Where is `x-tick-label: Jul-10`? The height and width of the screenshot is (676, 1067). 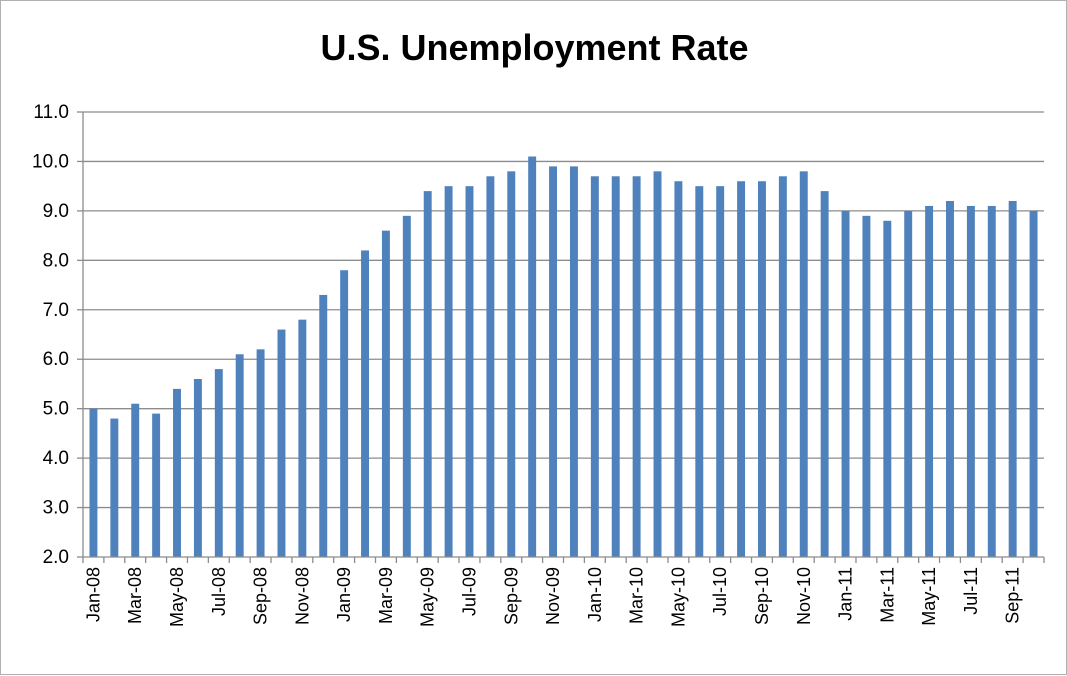
x-tick-label: Jul-10 is located at coordinates (720, 591).